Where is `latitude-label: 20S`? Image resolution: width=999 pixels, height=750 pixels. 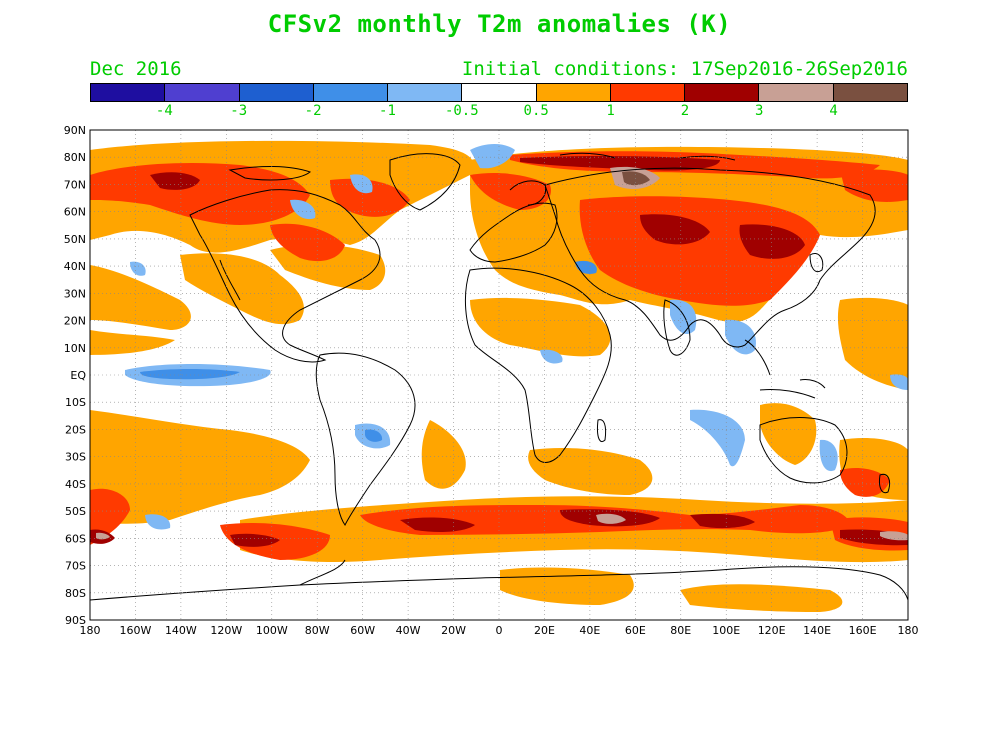
latitude-label: 20S is located at coordinates (75, 429).